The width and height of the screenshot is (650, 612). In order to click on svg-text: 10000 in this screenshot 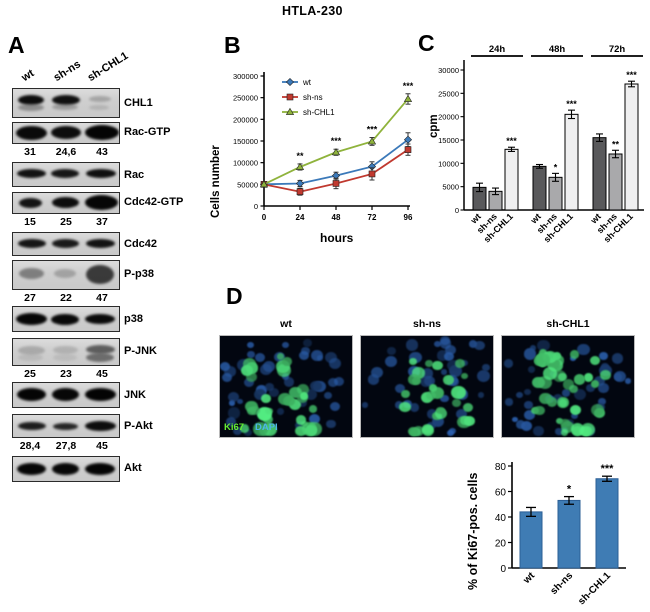, I will do `click(448, 163)`.